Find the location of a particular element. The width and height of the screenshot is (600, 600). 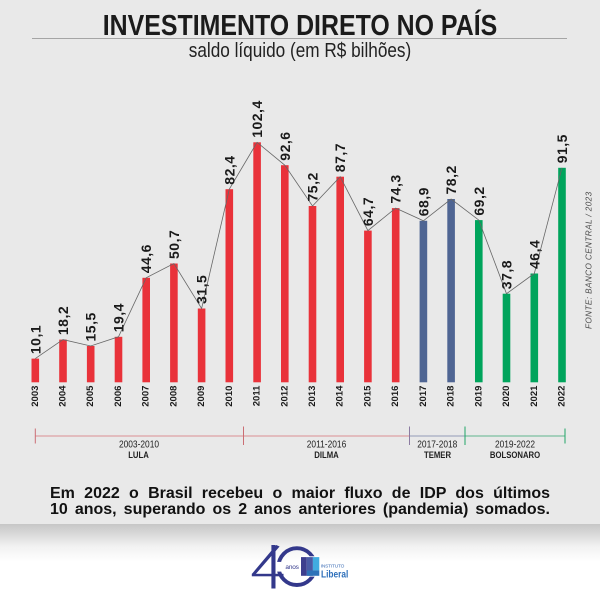

svg-text: 2007 is located at coordinates (146, 396).